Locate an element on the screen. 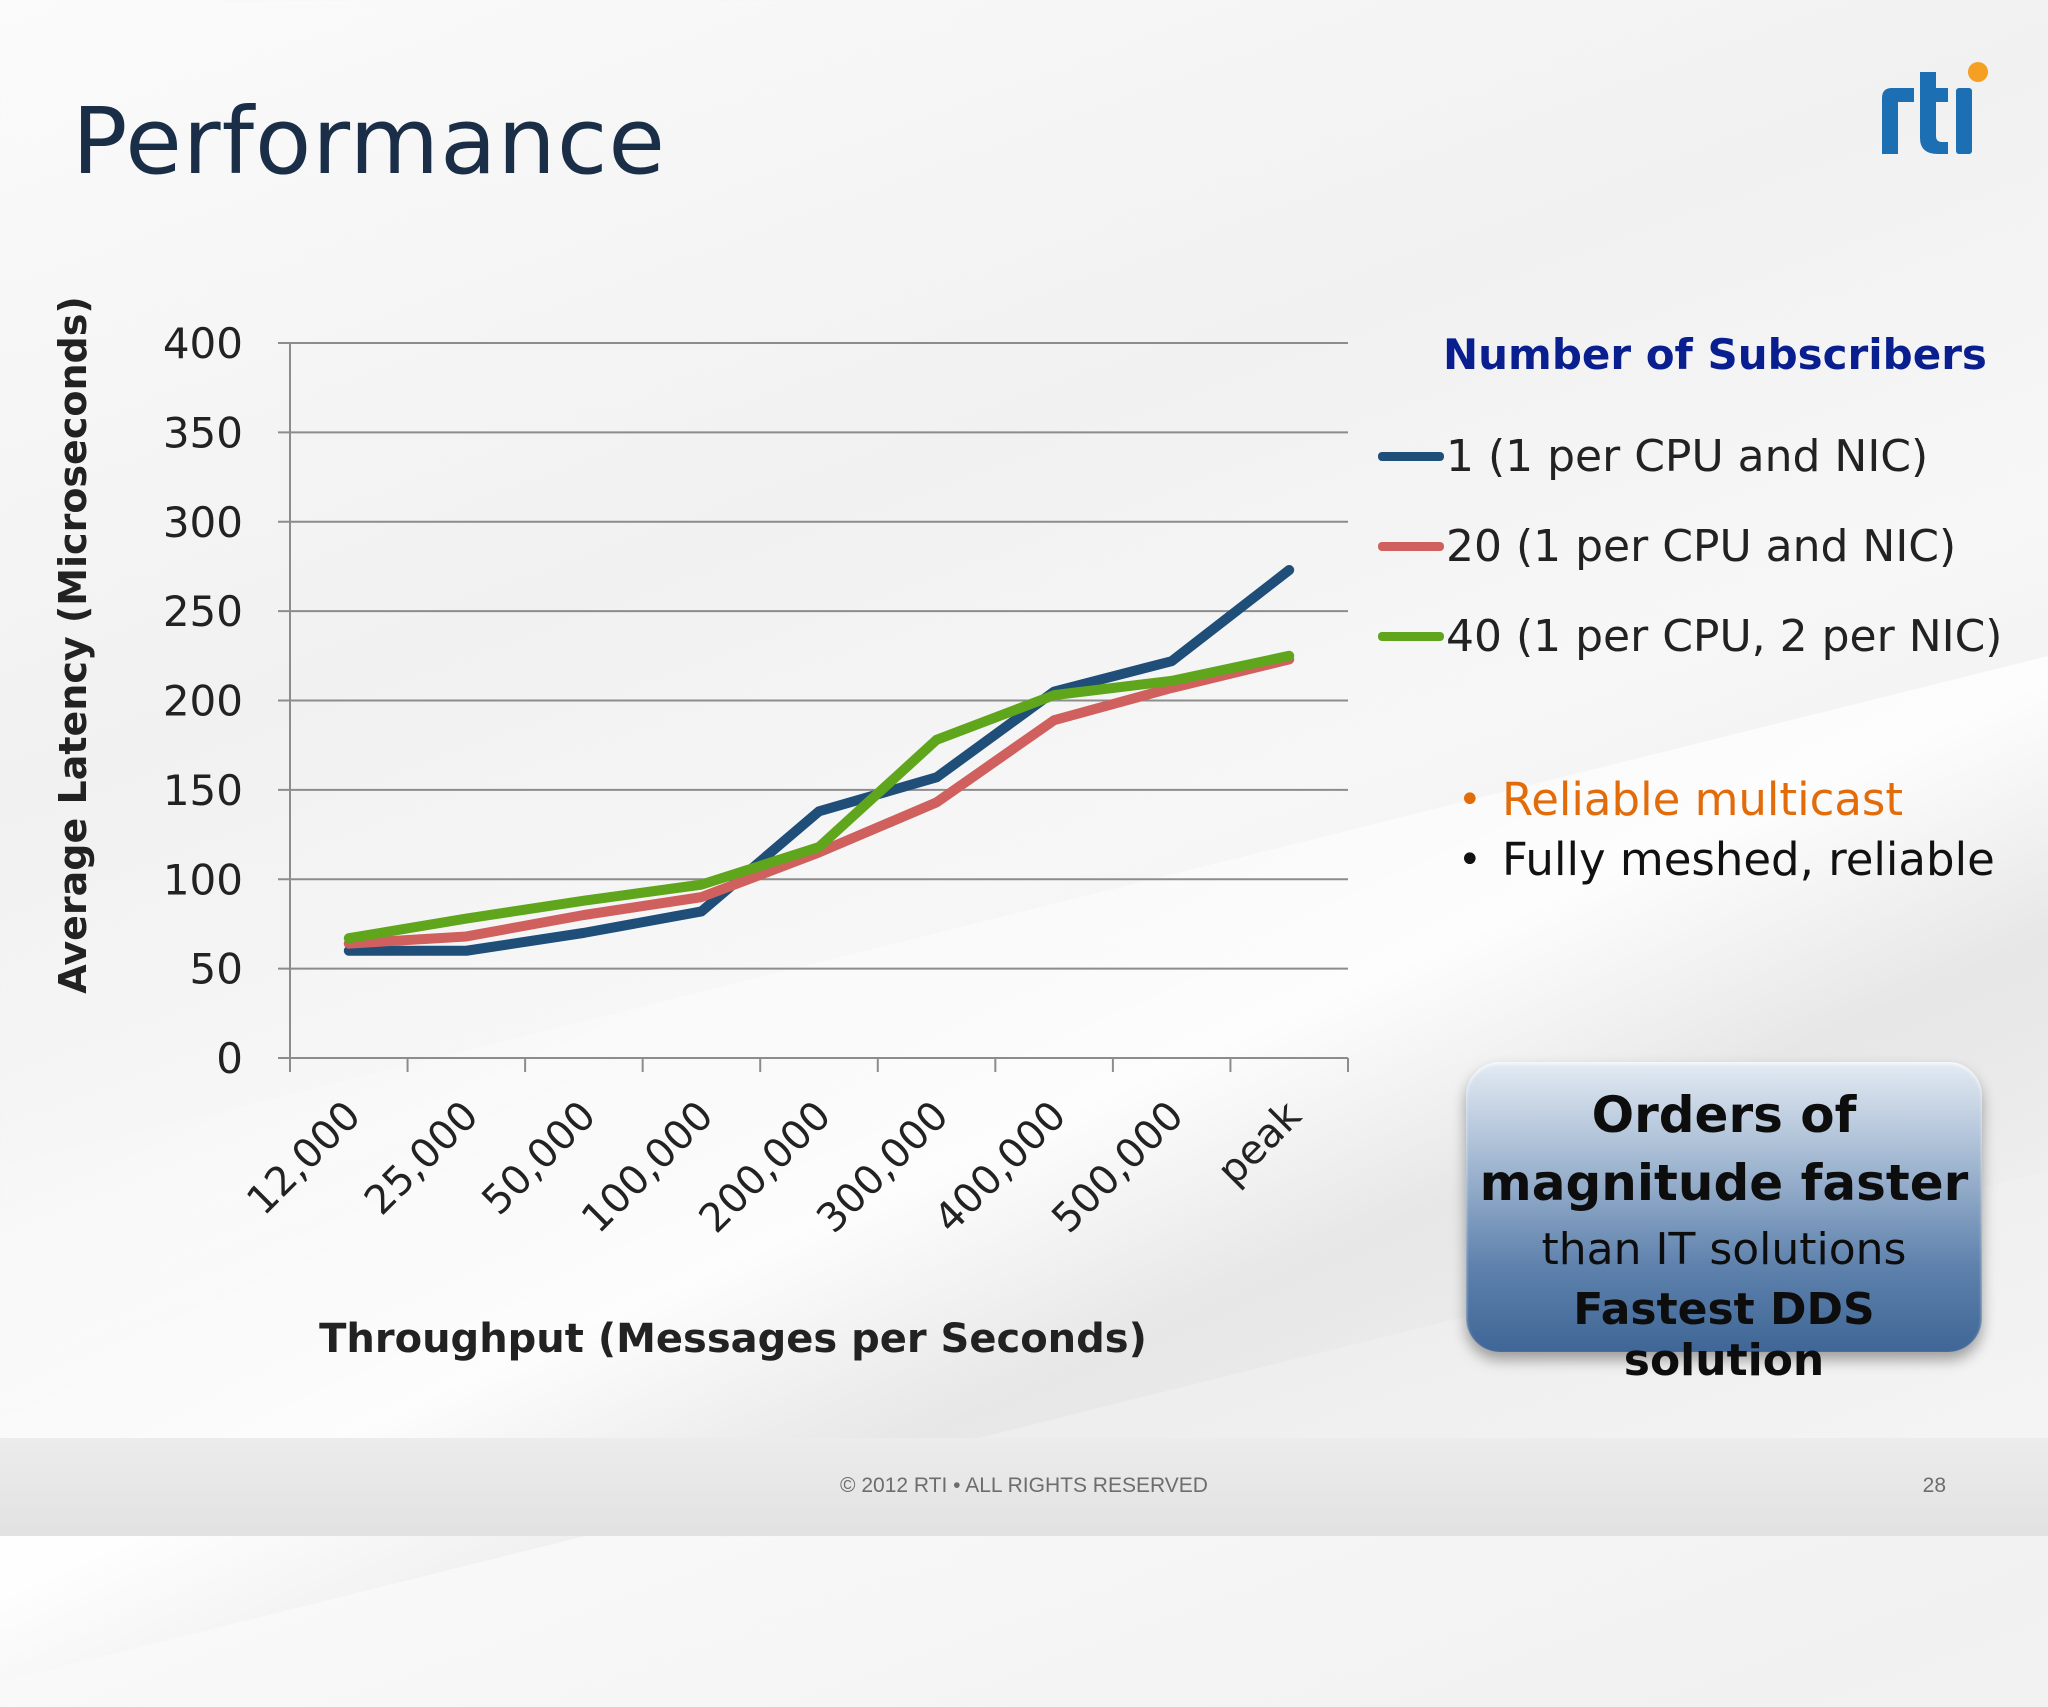 This screenshot has height=1707, width=2048. x-tick-label: 12,000 is located at coordinates (303, 1158).